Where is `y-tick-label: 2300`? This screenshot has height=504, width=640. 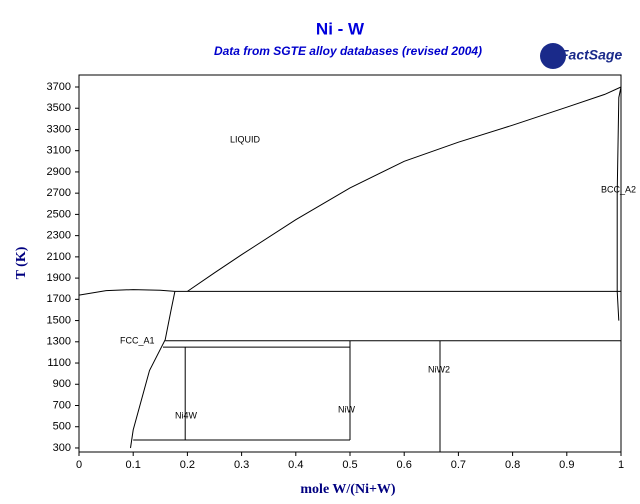
y-tick-label: 2300 is located at coordinates (59, 236).